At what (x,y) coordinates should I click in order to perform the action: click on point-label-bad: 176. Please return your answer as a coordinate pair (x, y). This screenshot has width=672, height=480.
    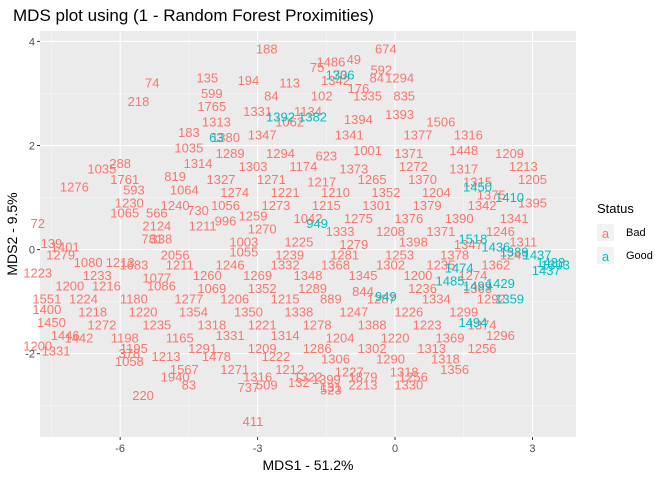
    Looking at the image, I should click on (359, 88).